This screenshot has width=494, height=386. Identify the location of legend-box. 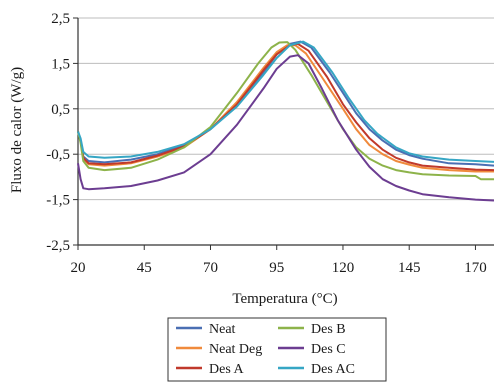
(277, 349).